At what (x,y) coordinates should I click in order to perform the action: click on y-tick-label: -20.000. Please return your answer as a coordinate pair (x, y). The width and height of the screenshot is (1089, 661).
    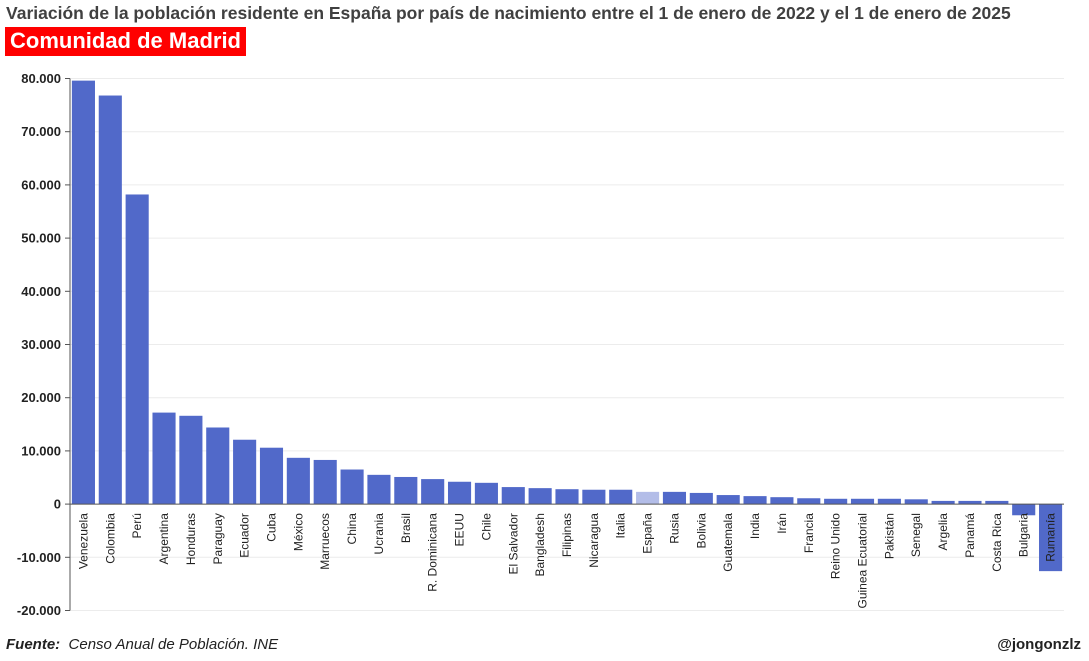
    Looking at the image, I should click on (39, 610).